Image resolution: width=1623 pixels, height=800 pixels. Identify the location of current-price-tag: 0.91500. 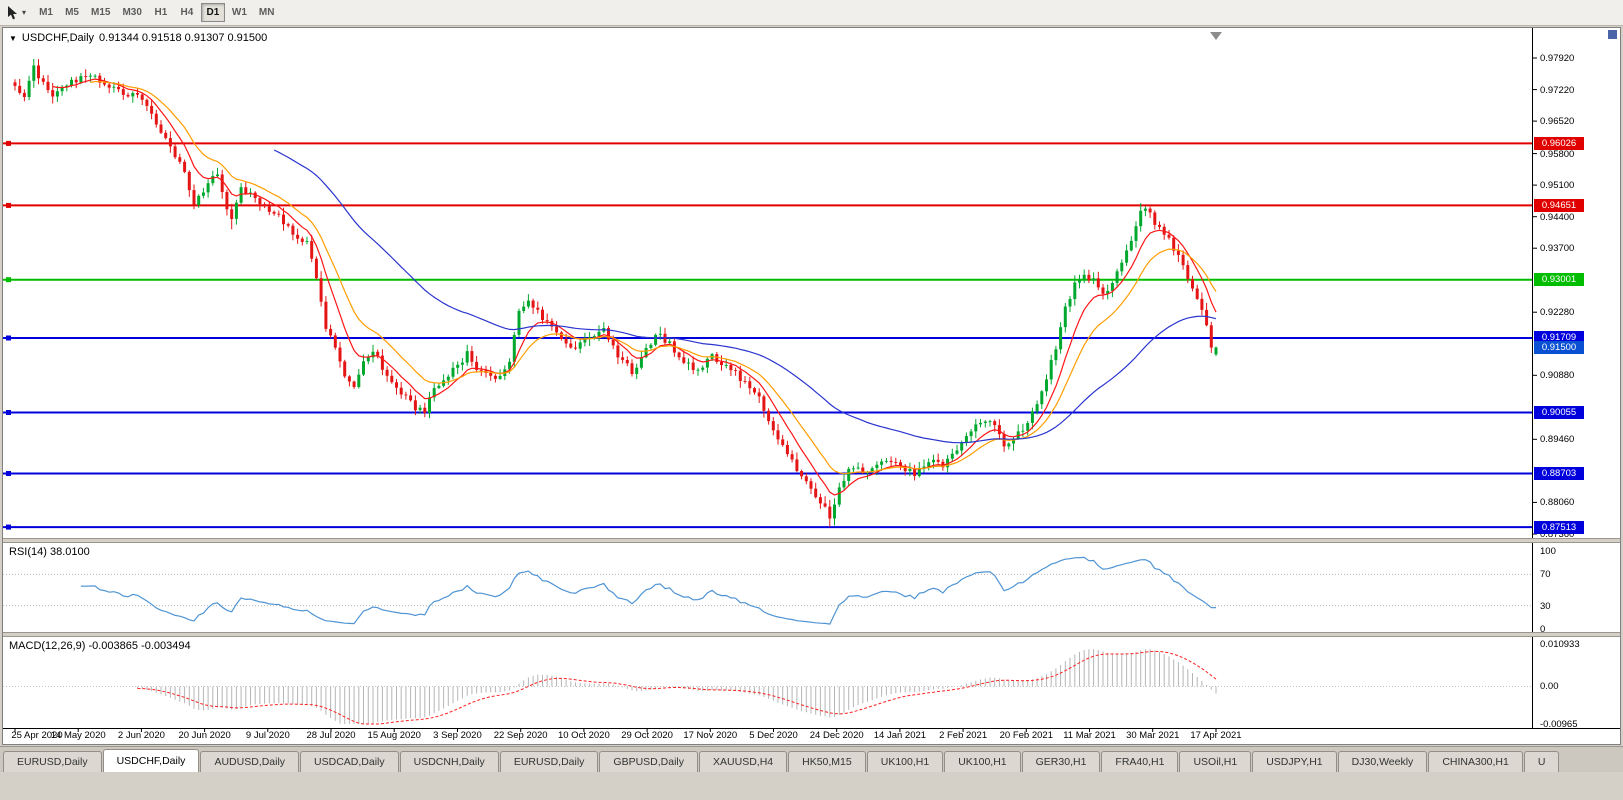
(1559, 347).